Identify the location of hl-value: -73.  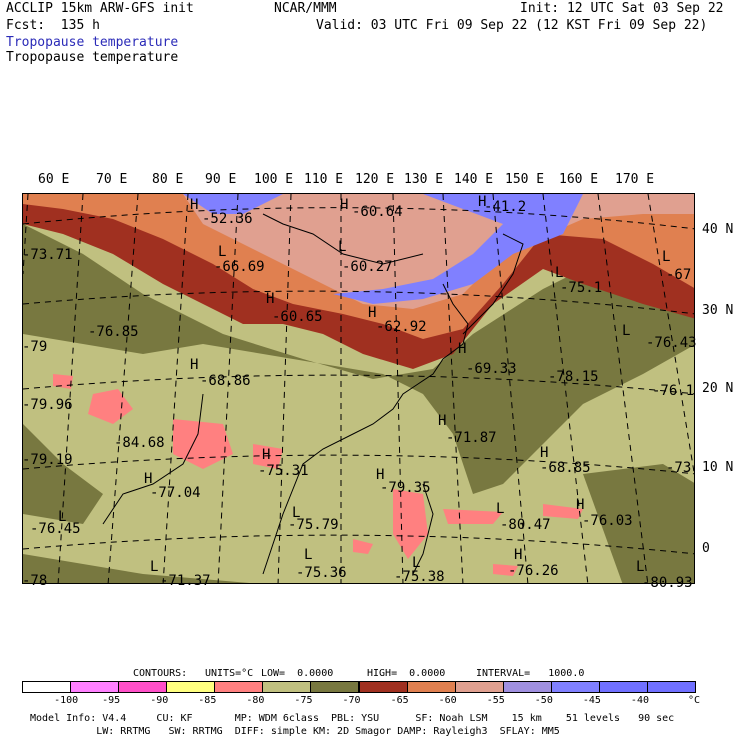
(679, 468).